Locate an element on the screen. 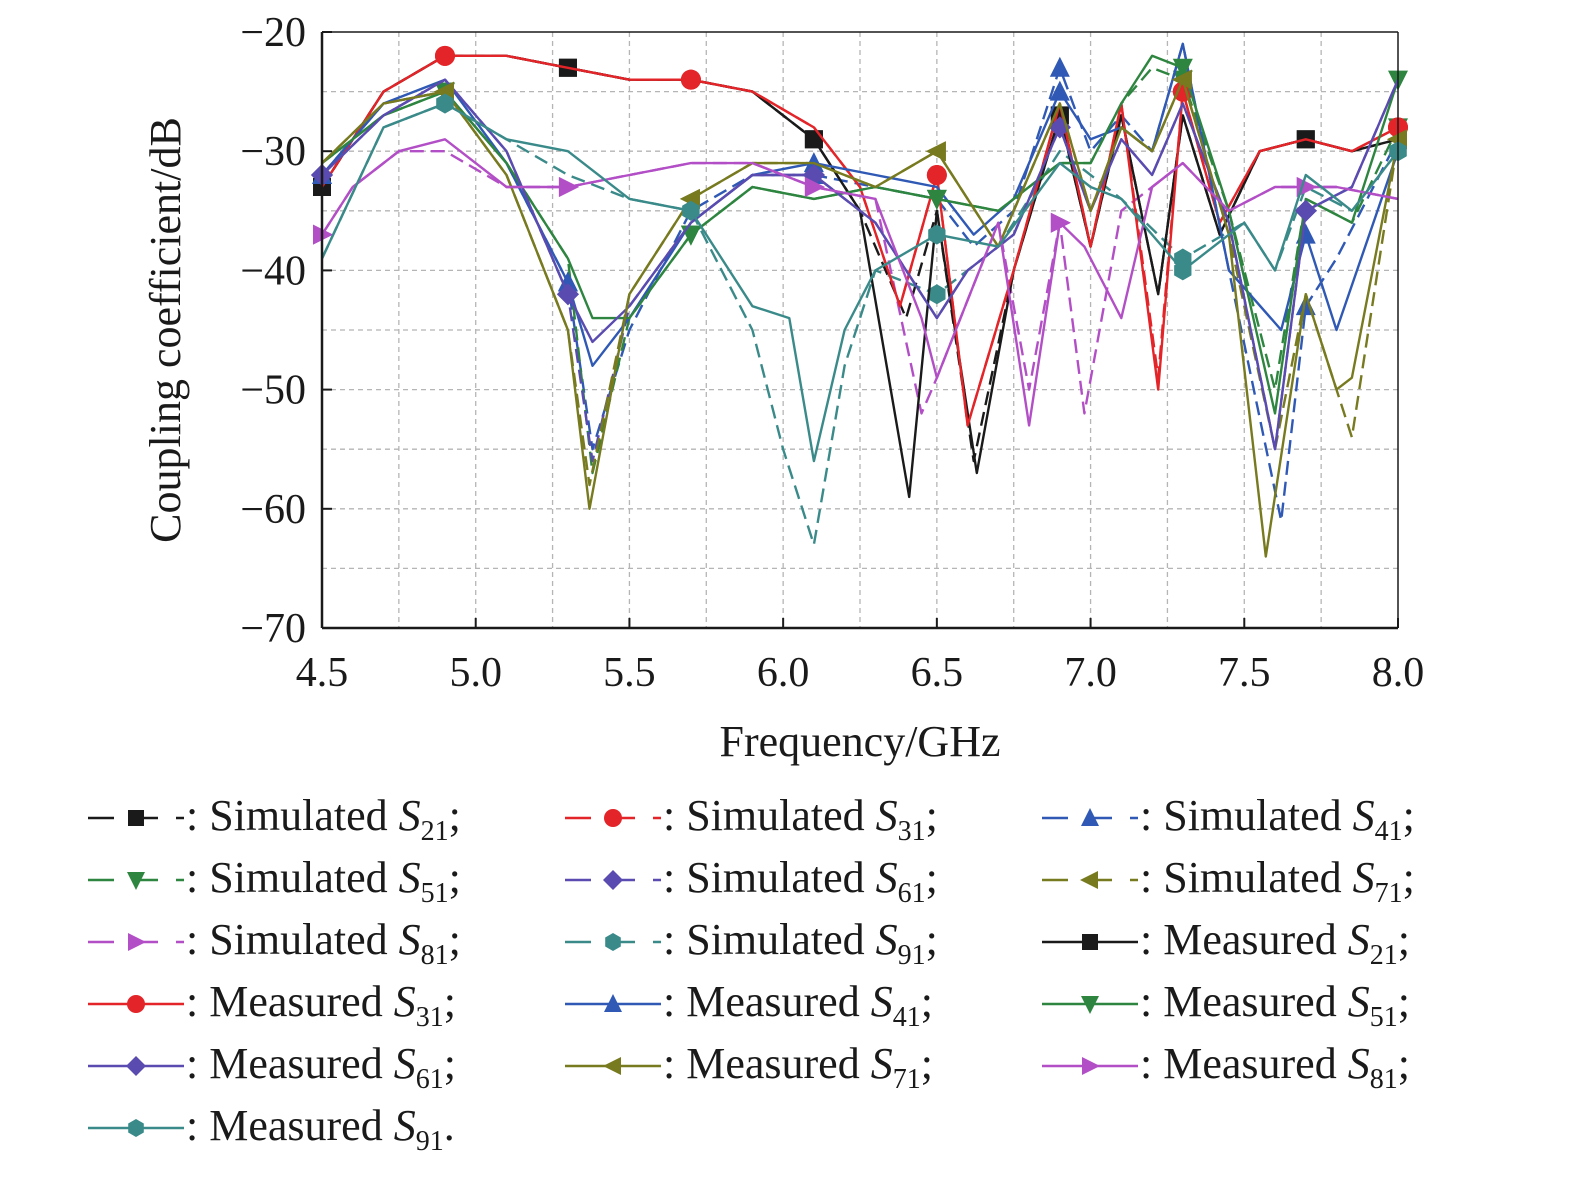  legend-entry: : Measured S81; is located at coordinates (1226, 1067).